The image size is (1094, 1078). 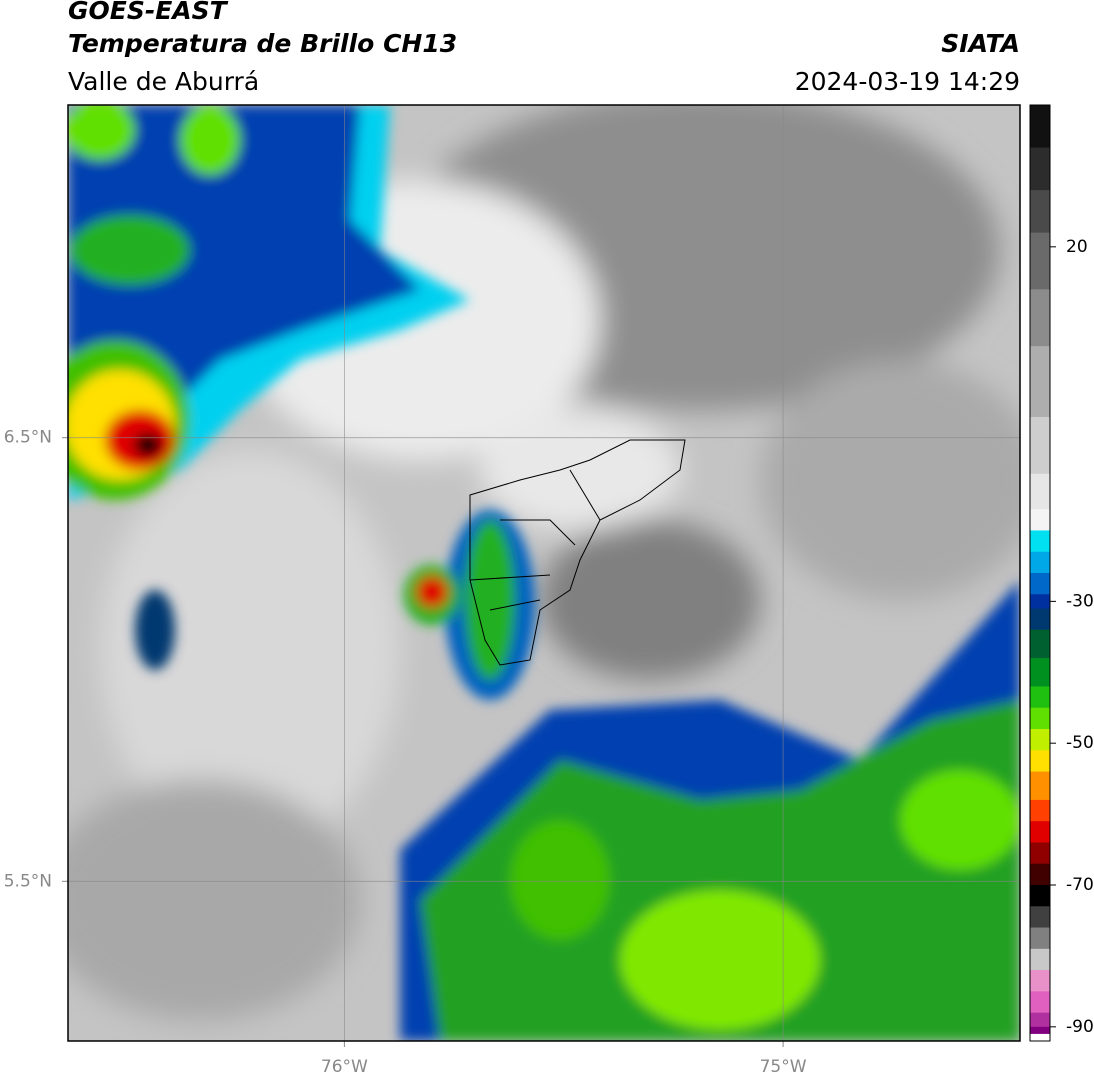 What do you see at coordinates (1080, 1027) in the screenshot?
I see `colorbar-tick-label: -90` at bounding box center [1080, 1027].